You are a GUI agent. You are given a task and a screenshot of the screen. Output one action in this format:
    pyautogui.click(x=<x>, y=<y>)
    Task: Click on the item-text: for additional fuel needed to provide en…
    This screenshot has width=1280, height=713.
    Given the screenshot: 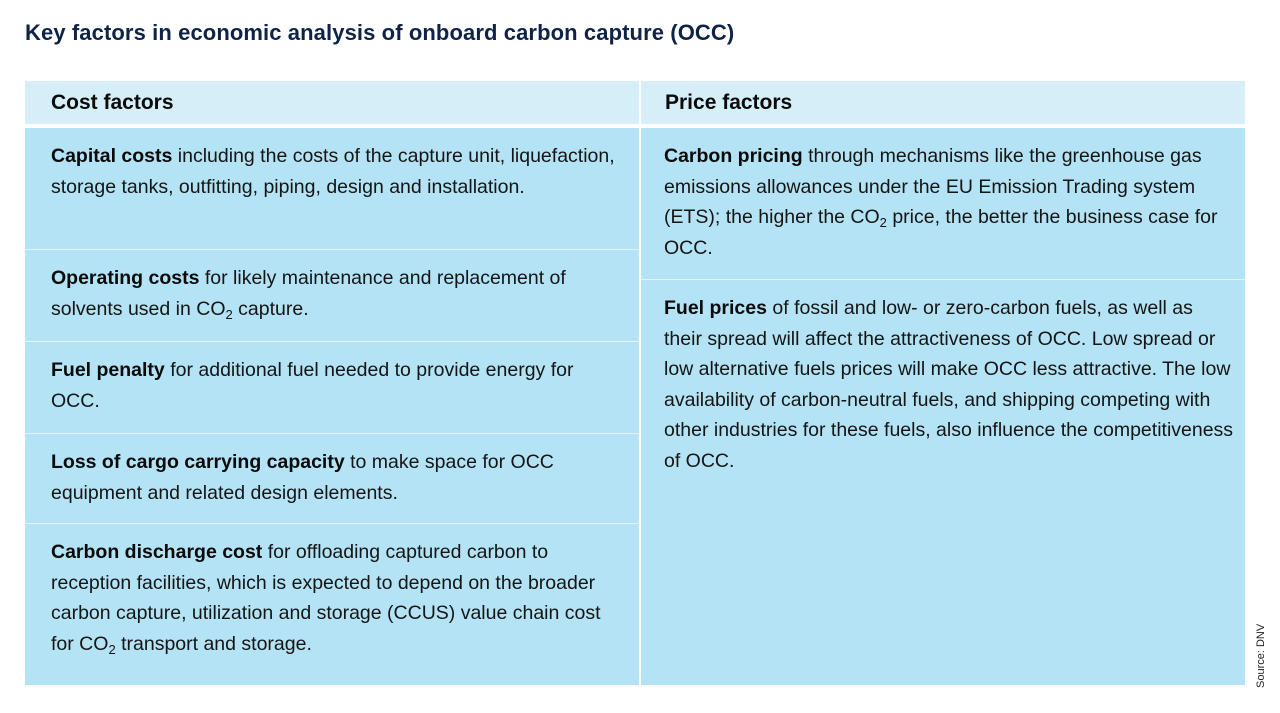 What is the action you would take?
    pyautogui.click(x=312, y=385)
    